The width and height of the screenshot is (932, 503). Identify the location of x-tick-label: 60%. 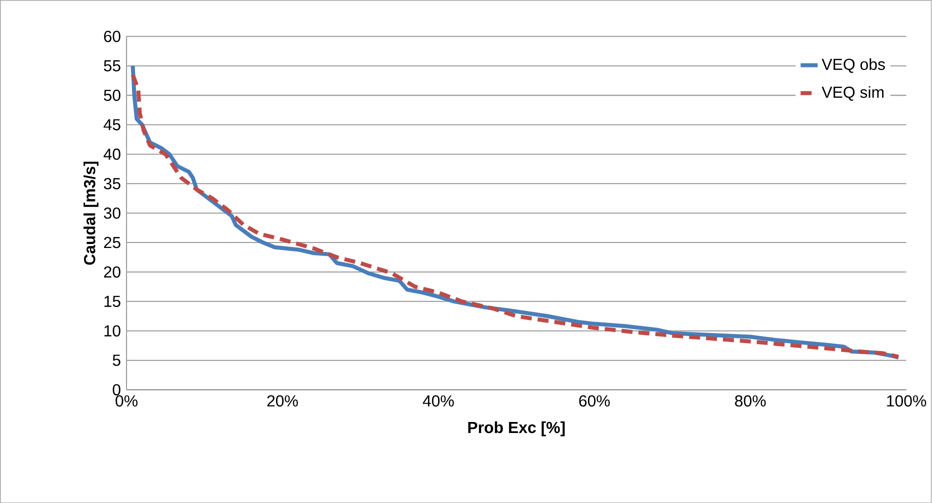
(594, 400).